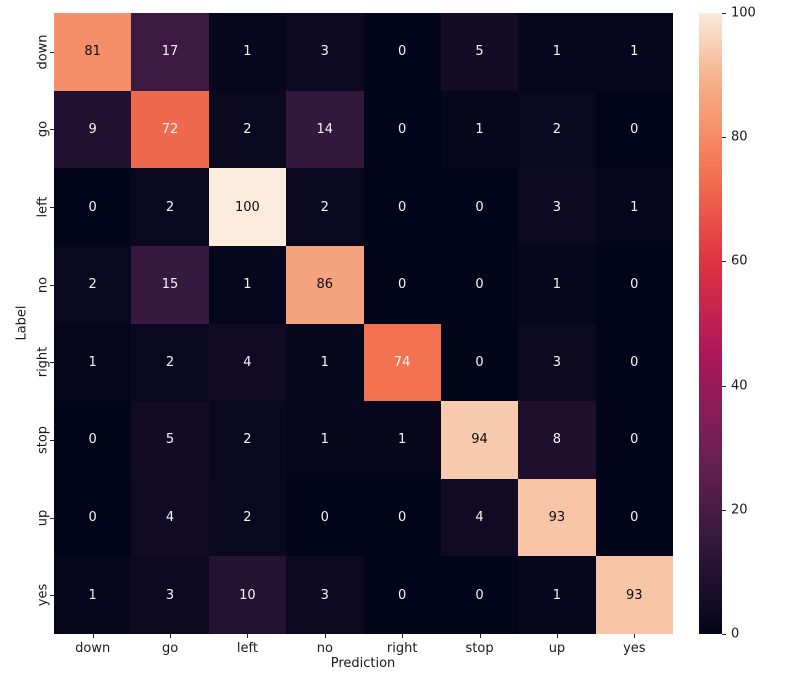 This screenshot has width=788, height=684. Describe the element at coordinates (170, 52) in the screenshot. I see `cell-value: 17` at that location.